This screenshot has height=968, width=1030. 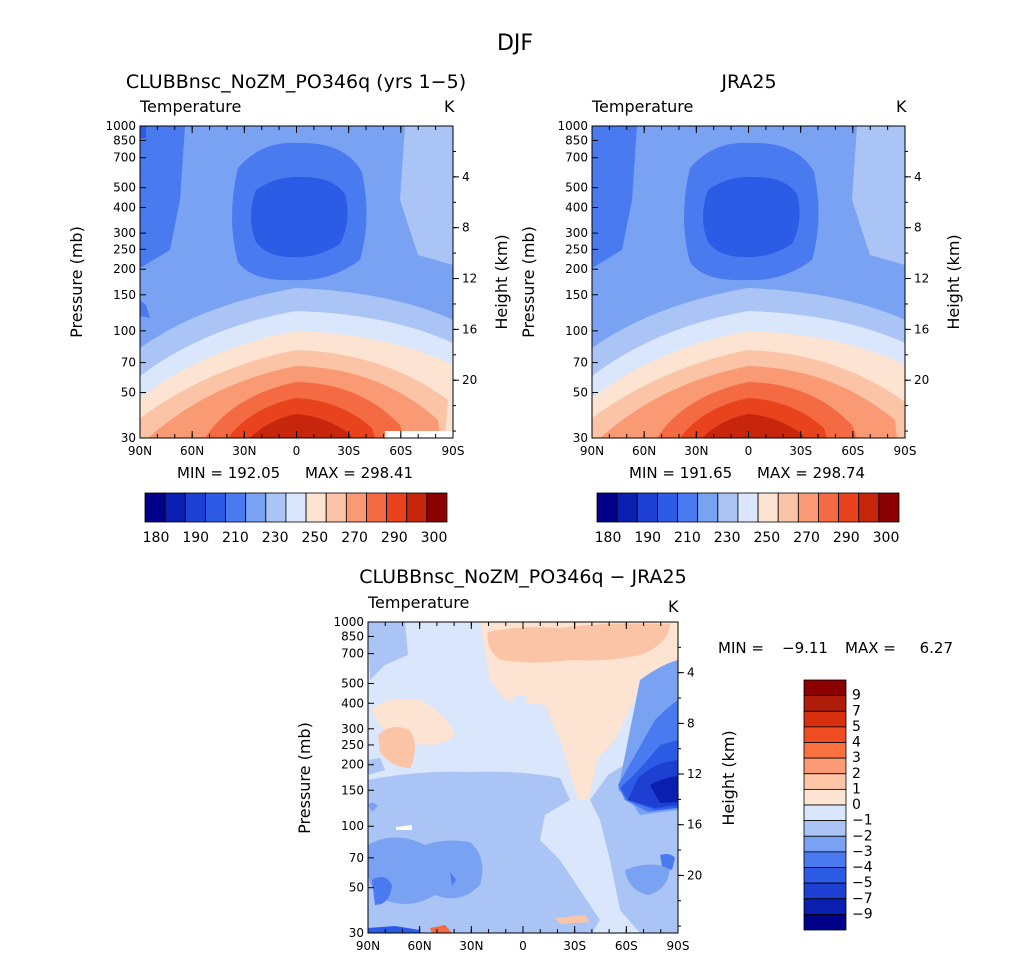 I want to click on latitude-tick-label: 30S, so click(x=348, y=451).